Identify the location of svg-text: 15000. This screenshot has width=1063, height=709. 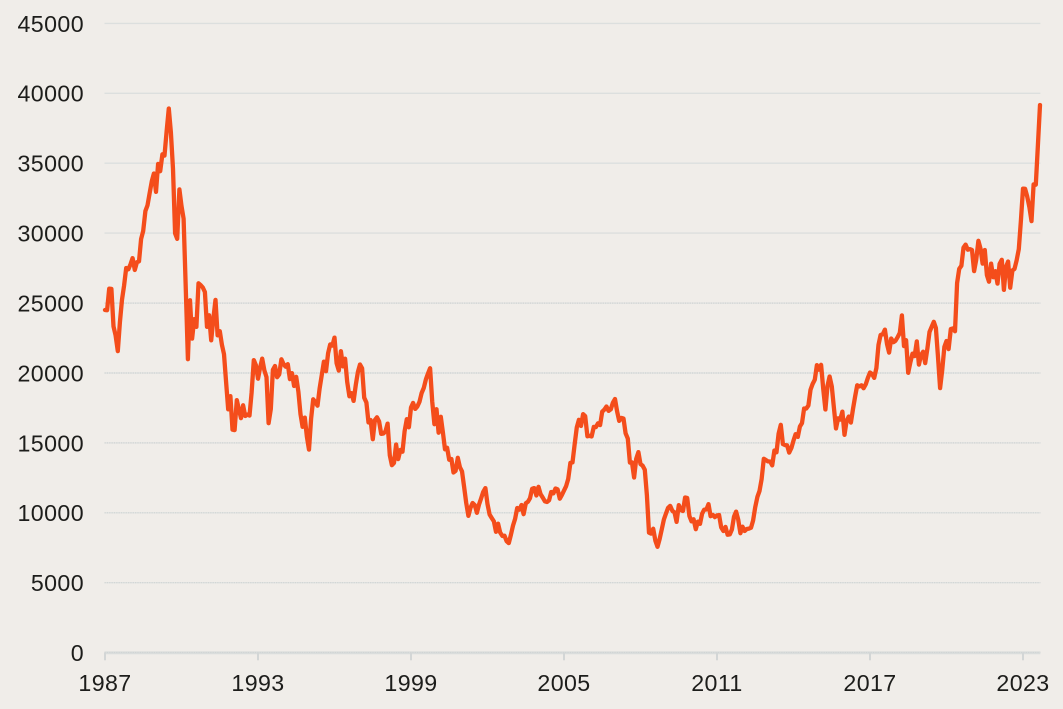
(51, 443).